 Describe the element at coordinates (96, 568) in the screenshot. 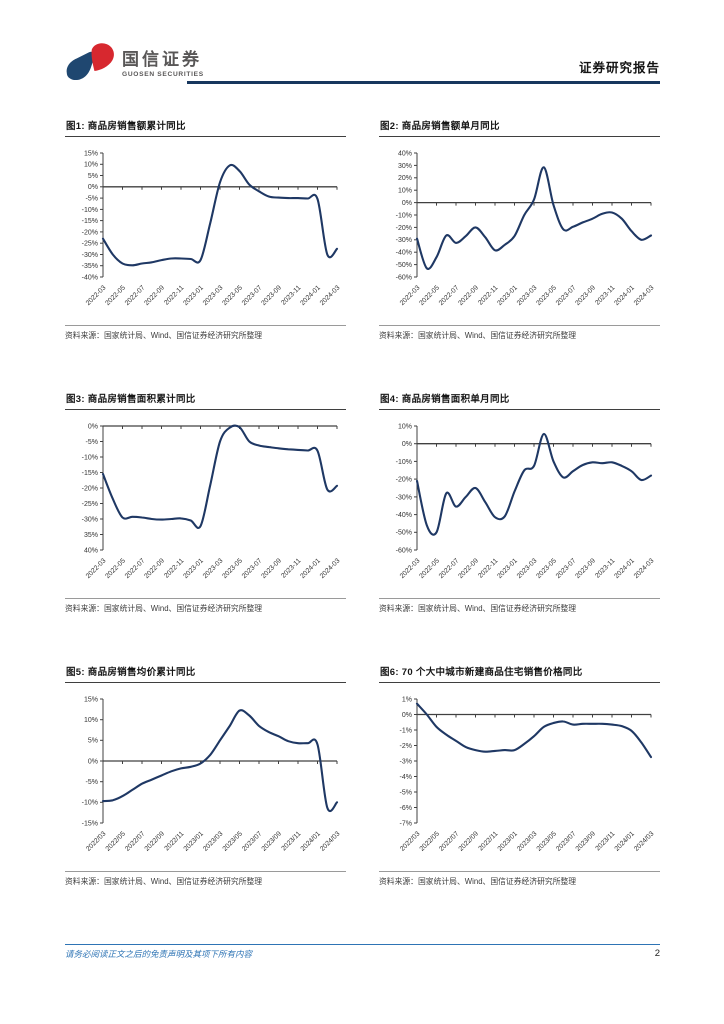

I see `svg-text: 2022-03` at that location.